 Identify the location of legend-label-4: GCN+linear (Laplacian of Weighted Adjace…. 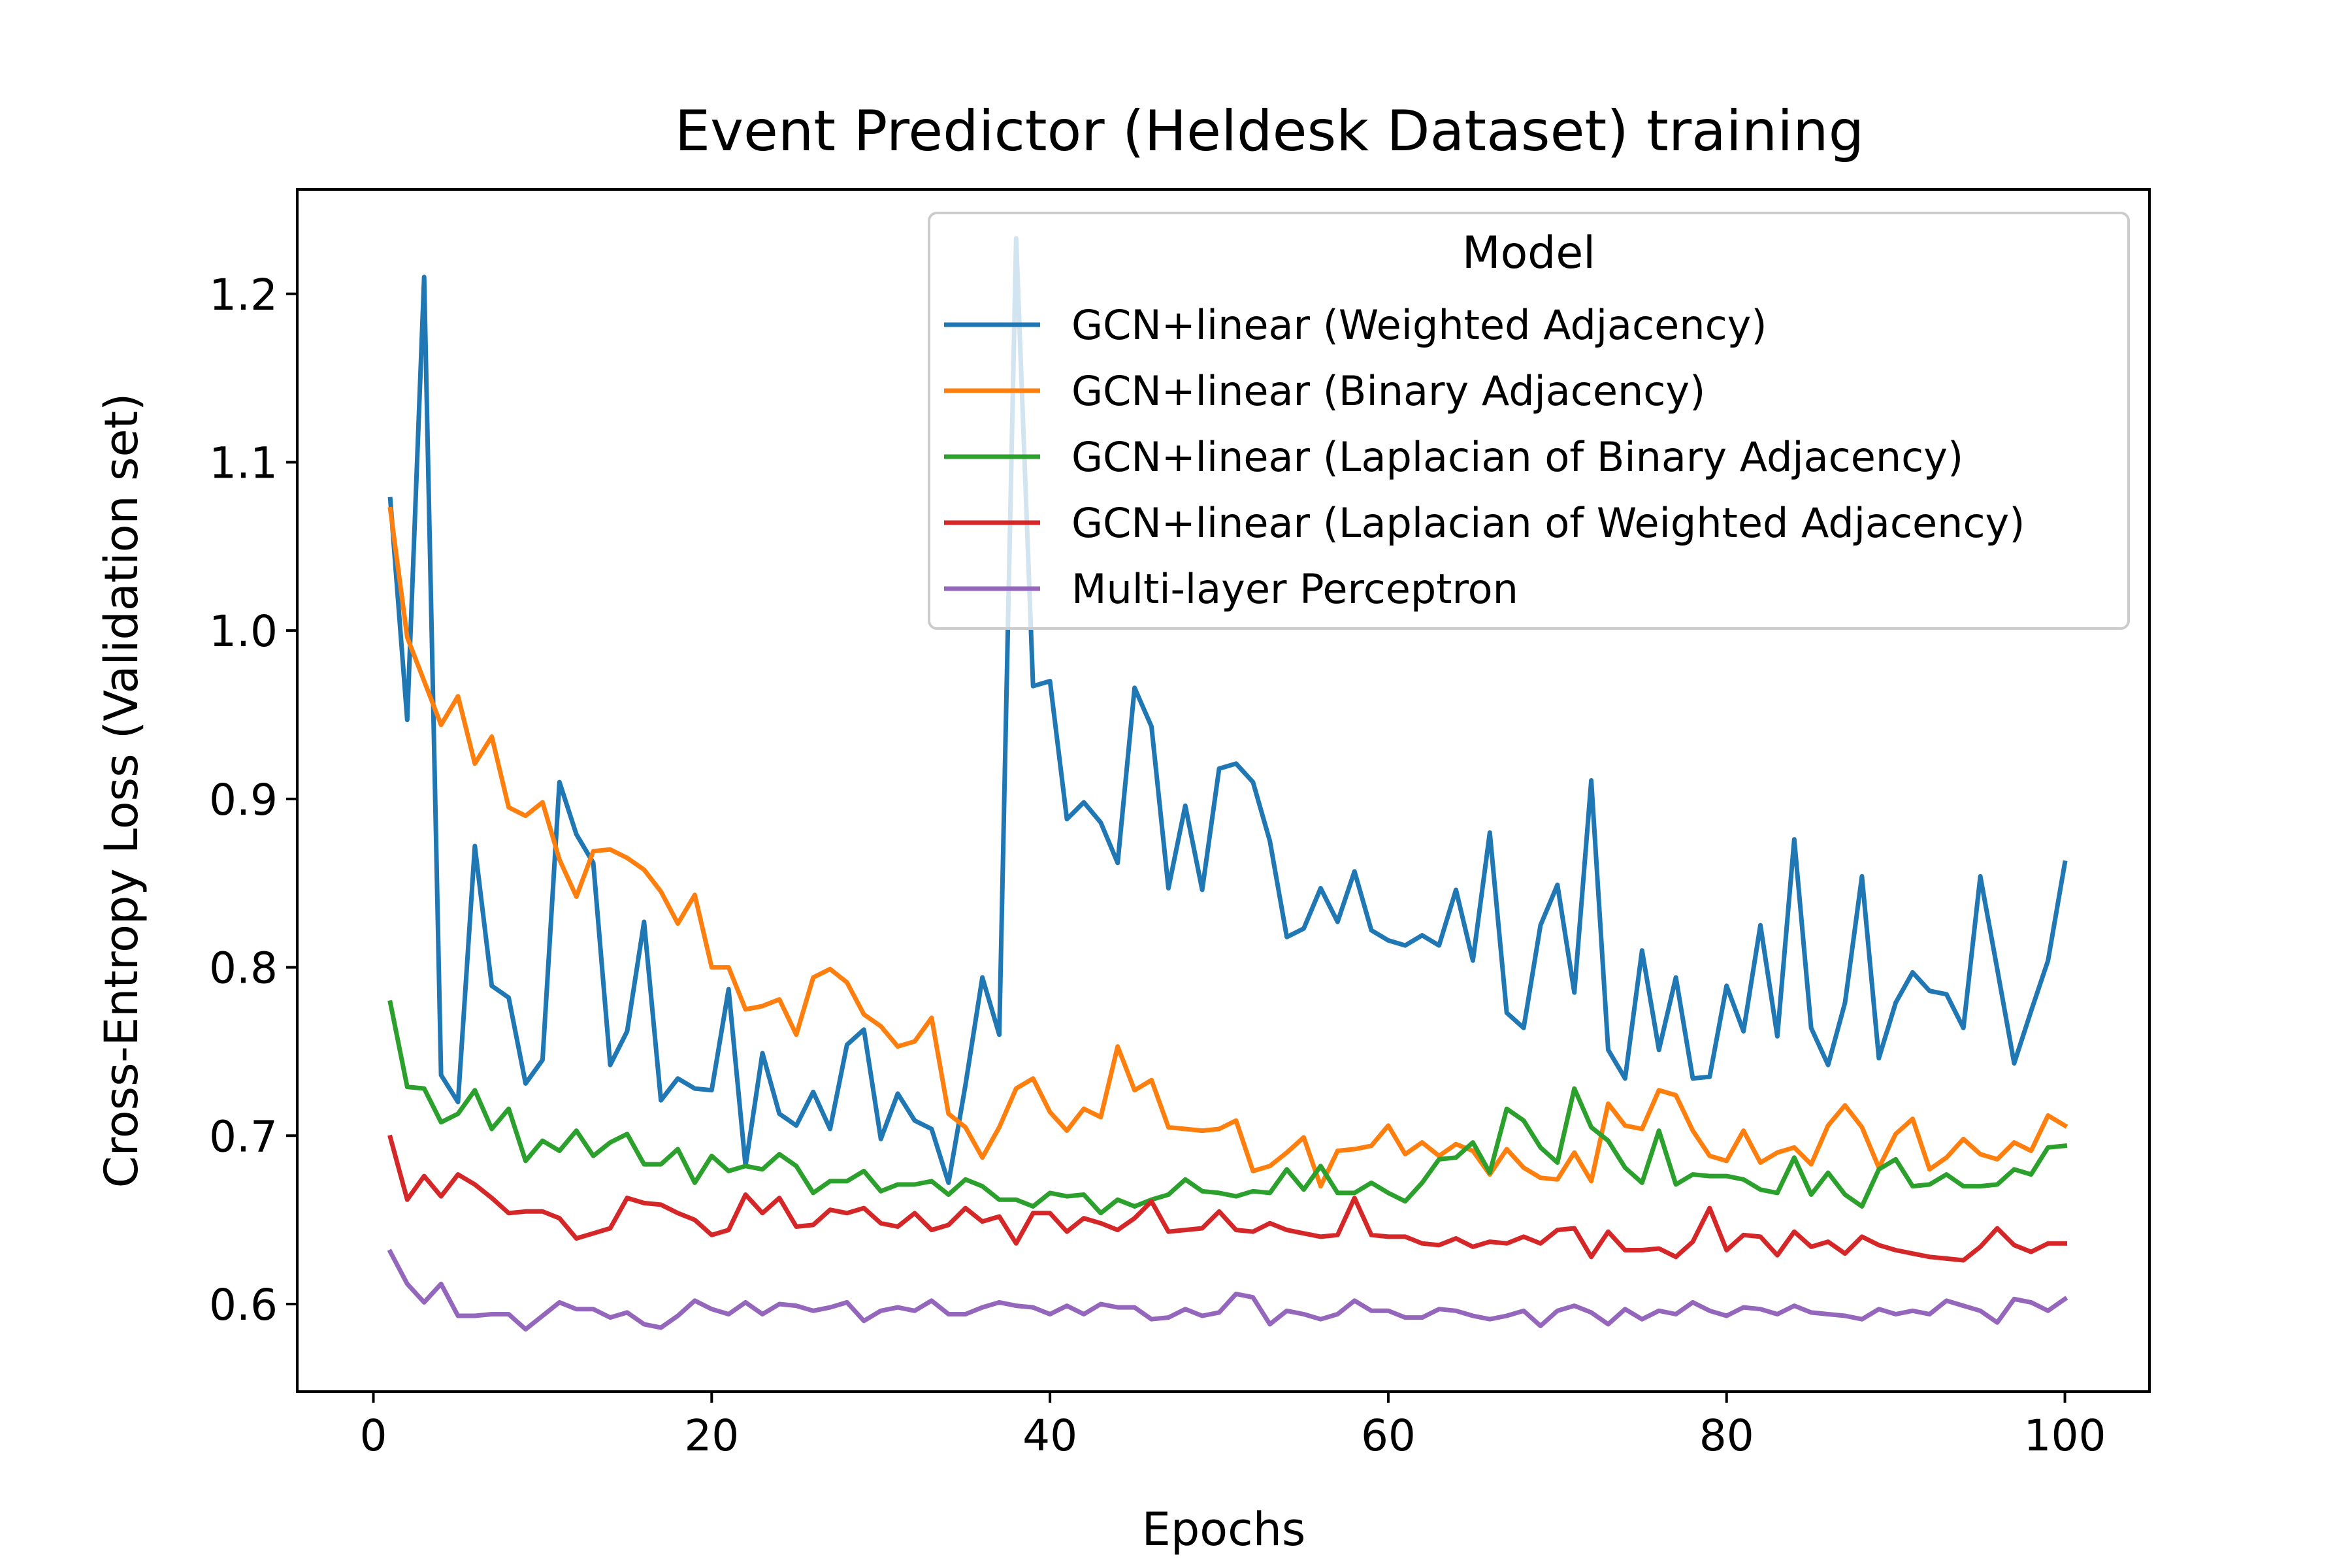
(1548, 523).